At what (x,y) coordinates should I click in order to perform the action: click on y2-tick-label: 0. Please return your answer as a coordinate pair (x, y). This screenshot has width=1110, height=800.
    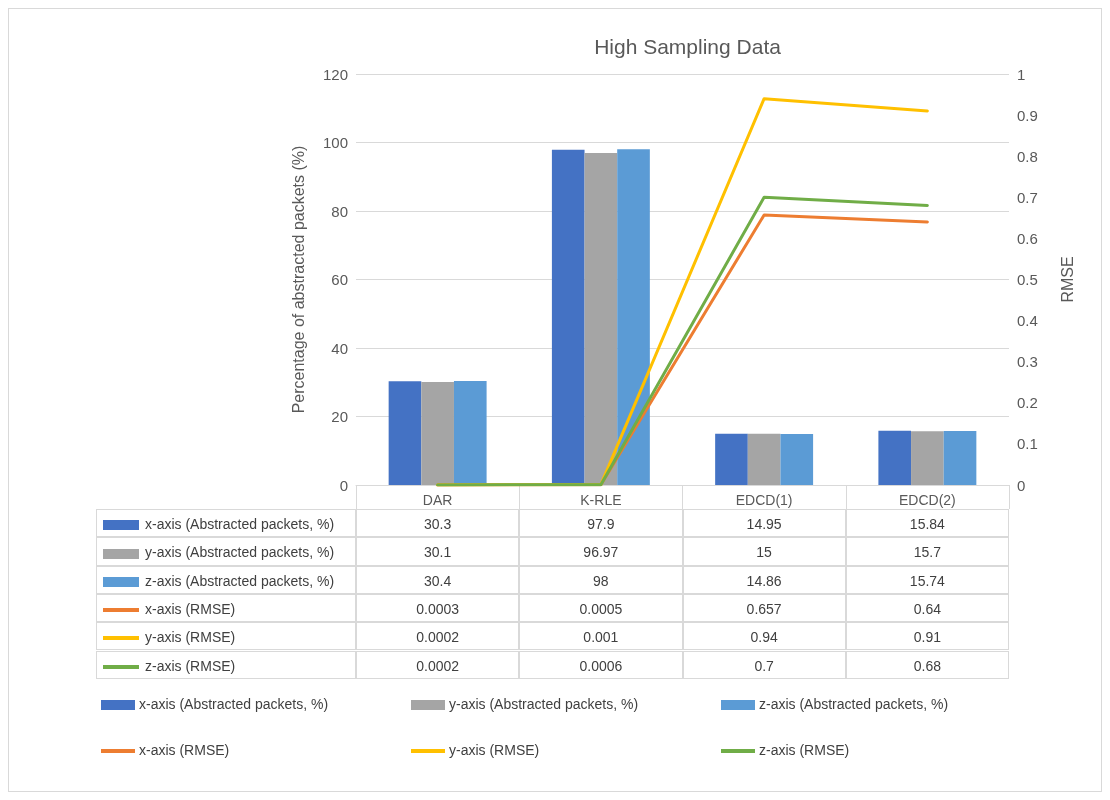
    Looking at the image, I should click on (1021, 485).